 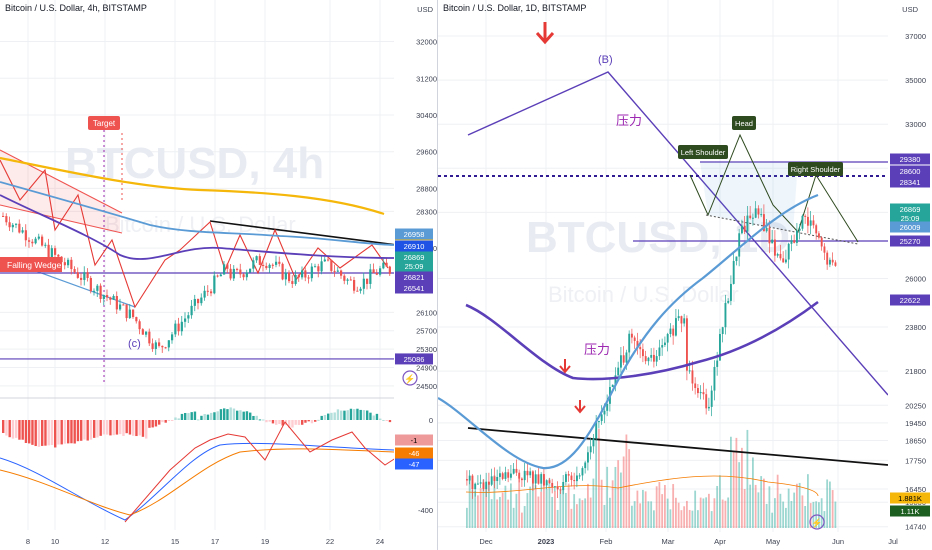 What do you see at coordinates (175, 541) in the screenshot?
I see `time-tick-label: 15` at bounding box center [175, 541].